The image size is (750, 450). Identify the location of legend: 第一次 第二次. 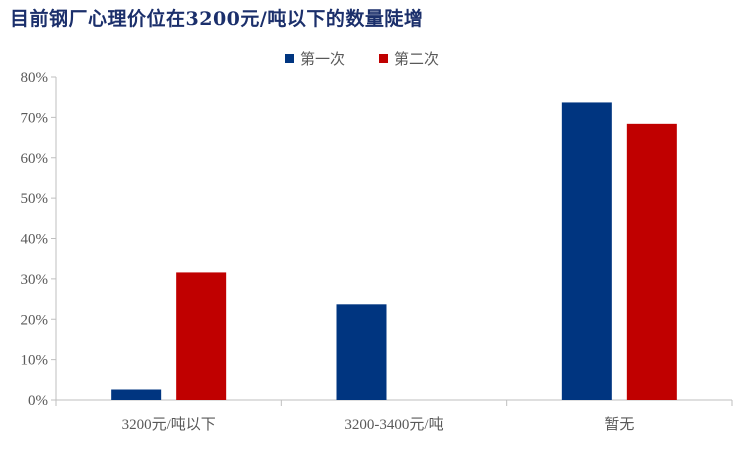
(379, 58).